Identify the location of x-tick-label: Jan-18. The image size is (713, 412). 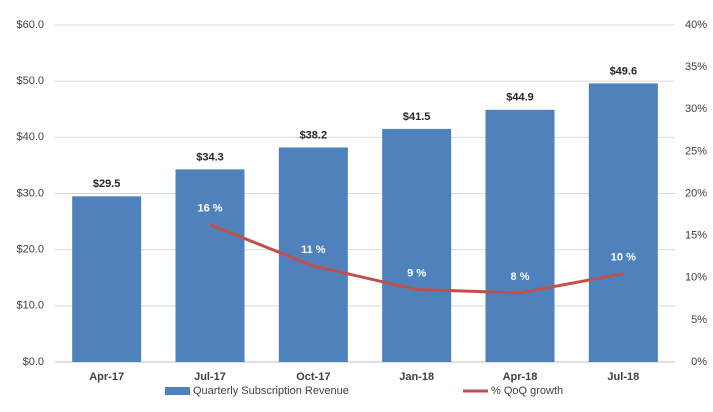
(416, 377).